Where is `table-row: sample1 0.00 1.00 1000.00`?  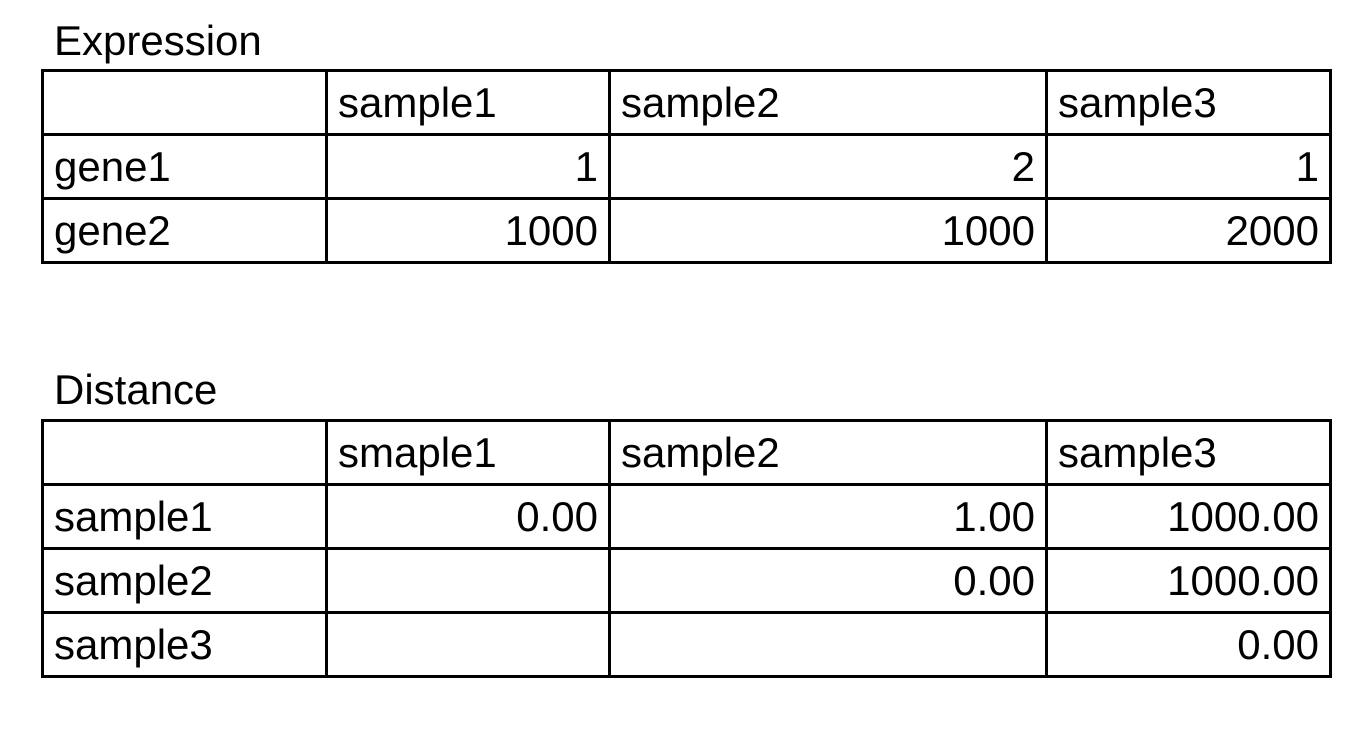
table-row: sample1 0.00 1.00 1000.00 is located at coordinates (686, 516).